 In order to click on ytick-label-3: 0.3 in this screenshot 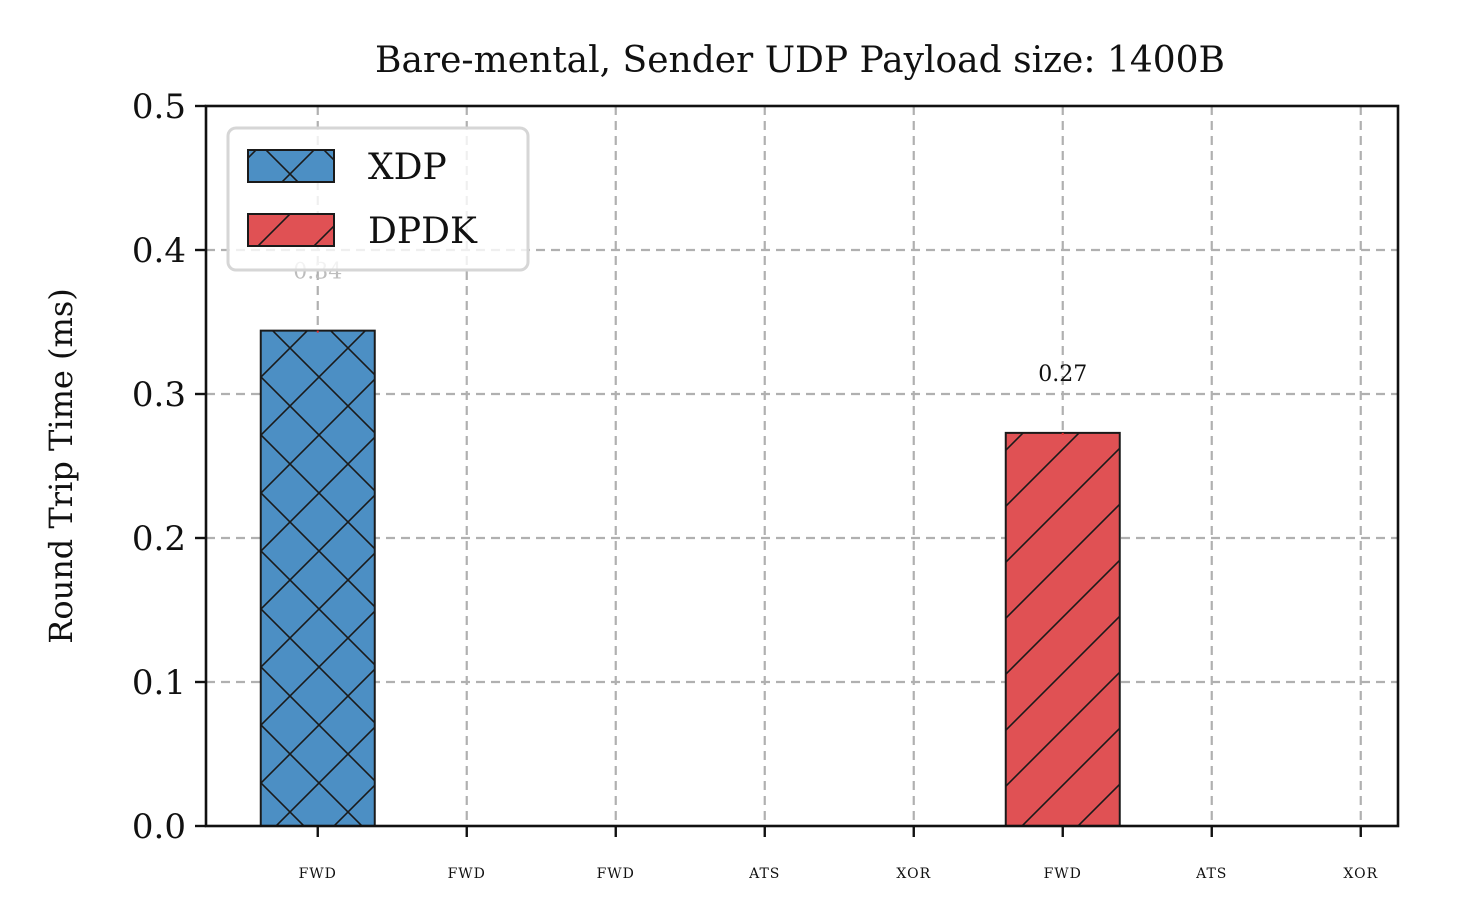, I will do `click(159, 395)`.